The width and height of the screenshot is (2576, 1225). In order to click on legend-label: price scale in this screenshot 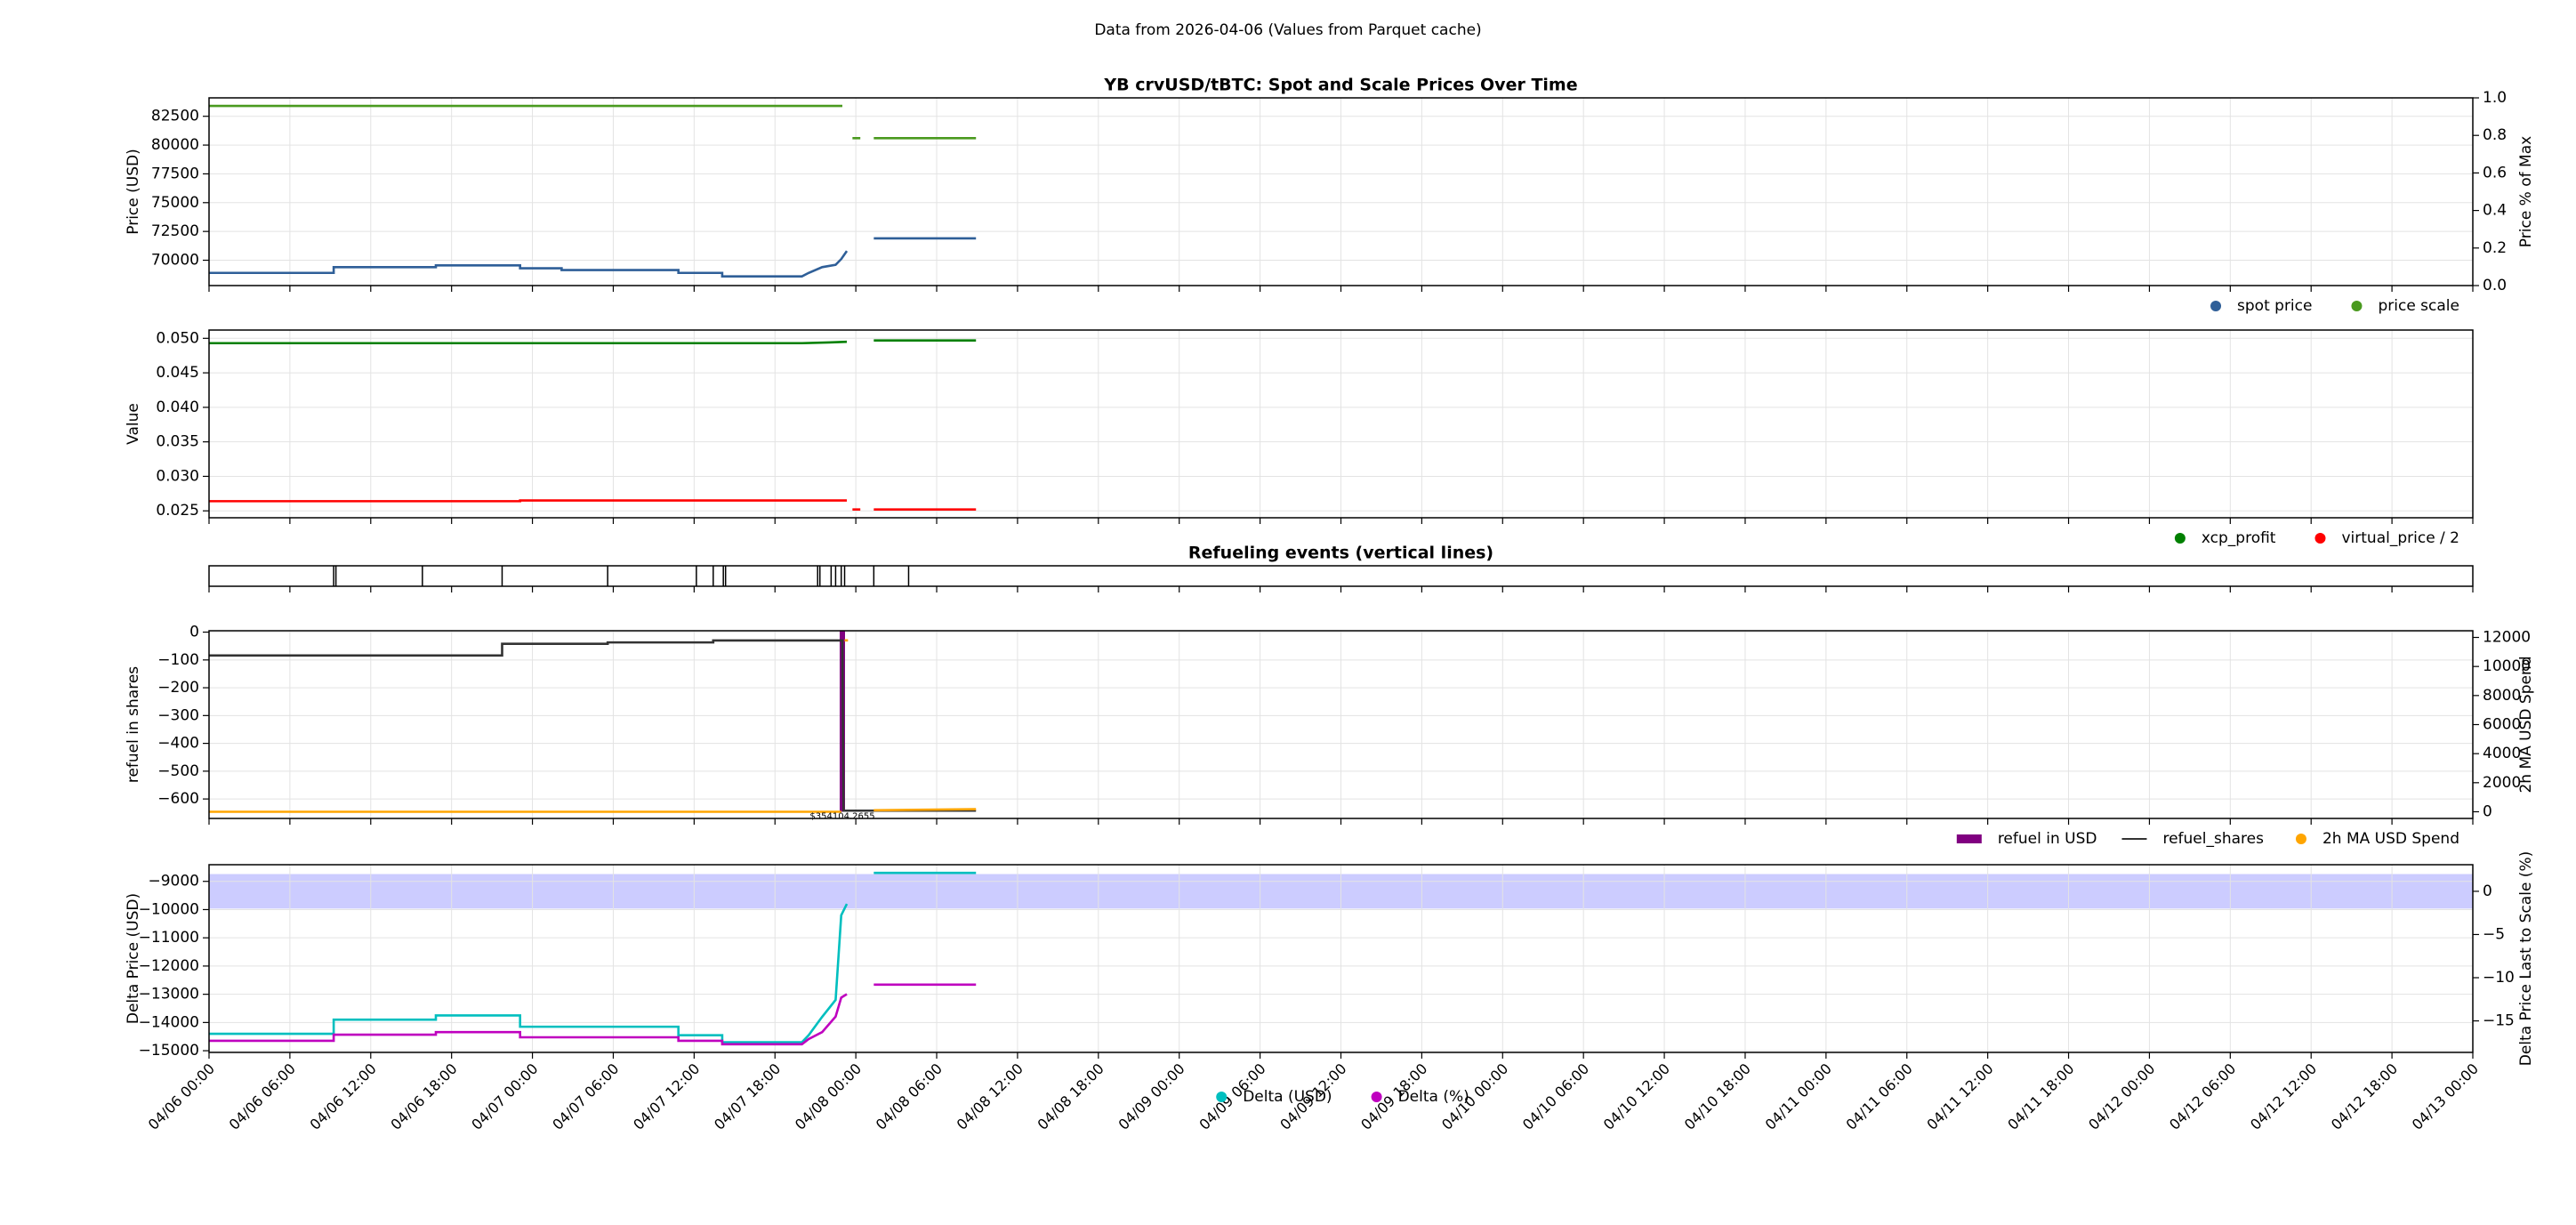, I will do `click(2418, 306)`.